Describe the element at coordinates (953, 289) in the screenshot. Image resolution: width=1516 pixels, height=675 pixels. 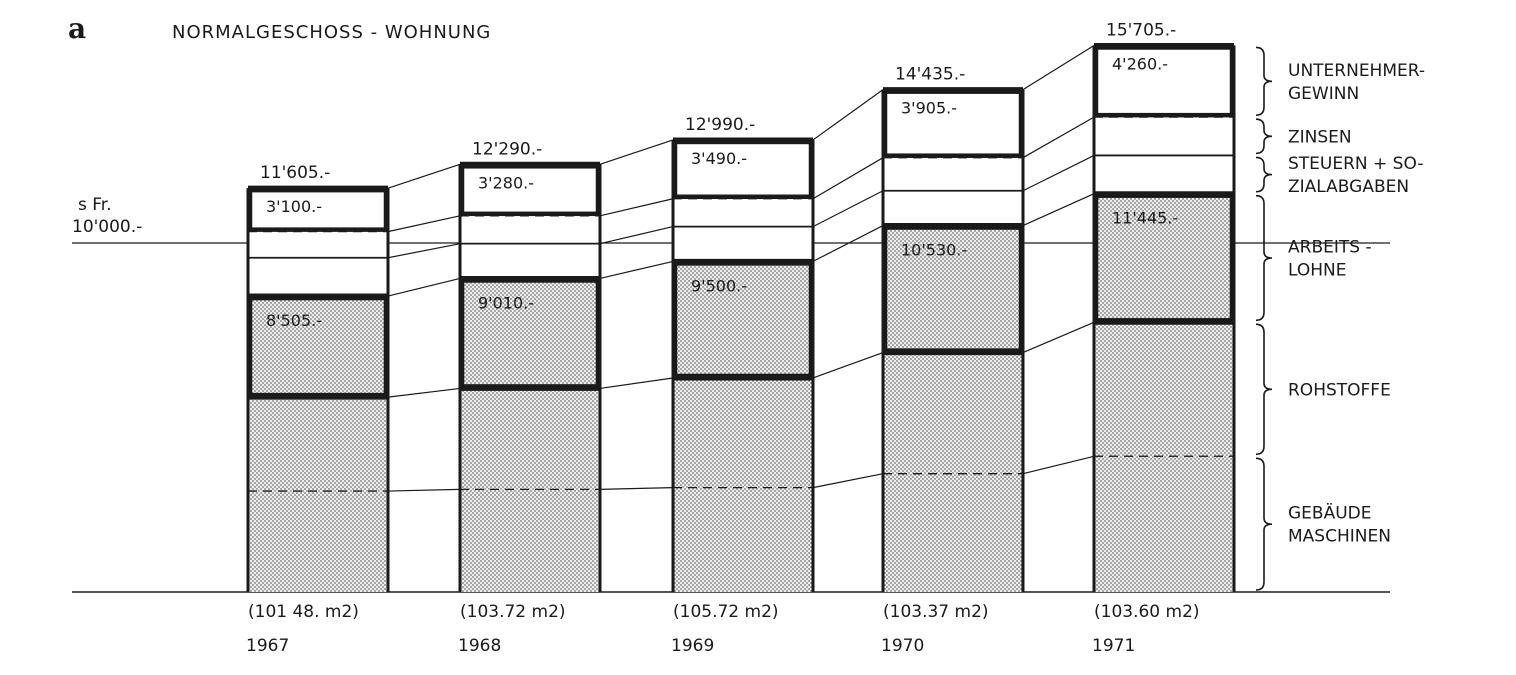
I see `bar-1970-arbeits-lohne` at that location.